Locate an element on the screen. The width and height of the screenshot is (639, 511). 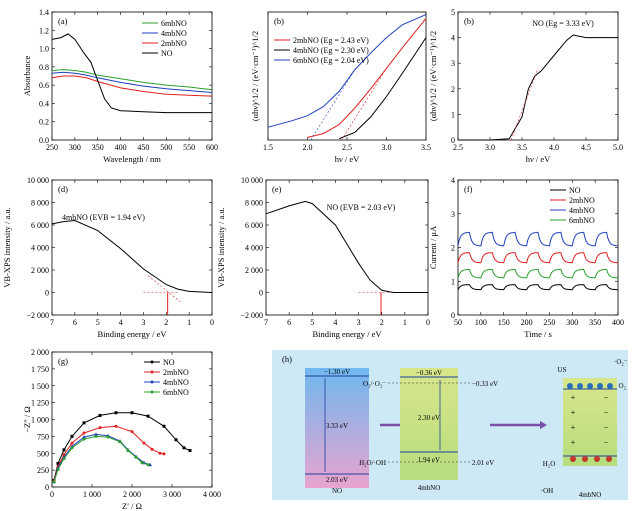
x-tick-label: 4 is located at coordinates (335, 322).